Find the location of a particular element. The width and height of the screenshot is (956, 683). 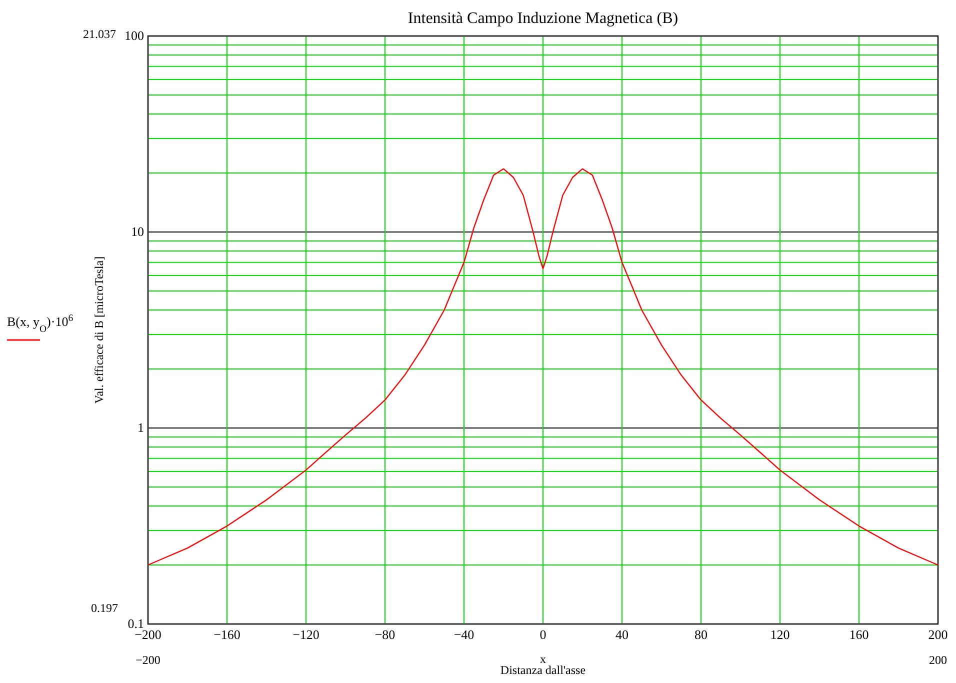

text: −200 is located at coordinates (148, 660).